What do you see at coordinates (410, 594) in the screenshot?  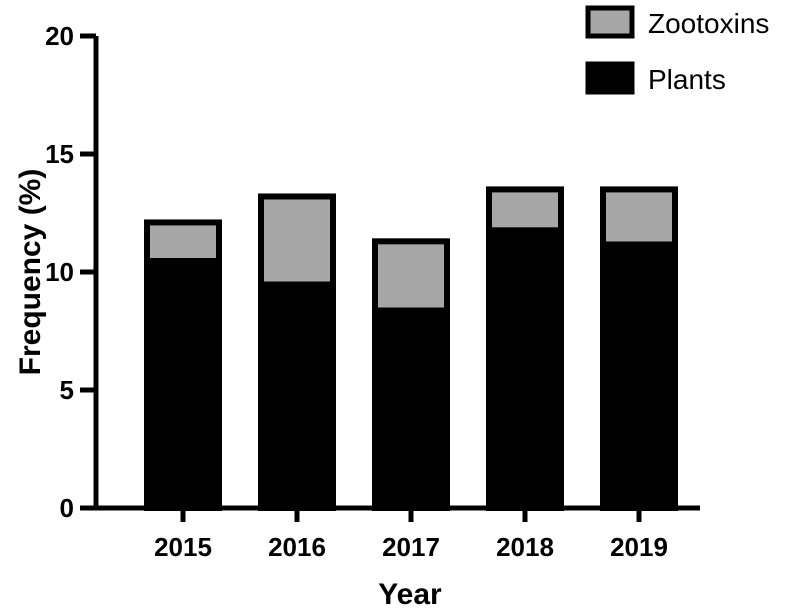 I see `x-axis-title: Year` at bounding box center [410, 594].